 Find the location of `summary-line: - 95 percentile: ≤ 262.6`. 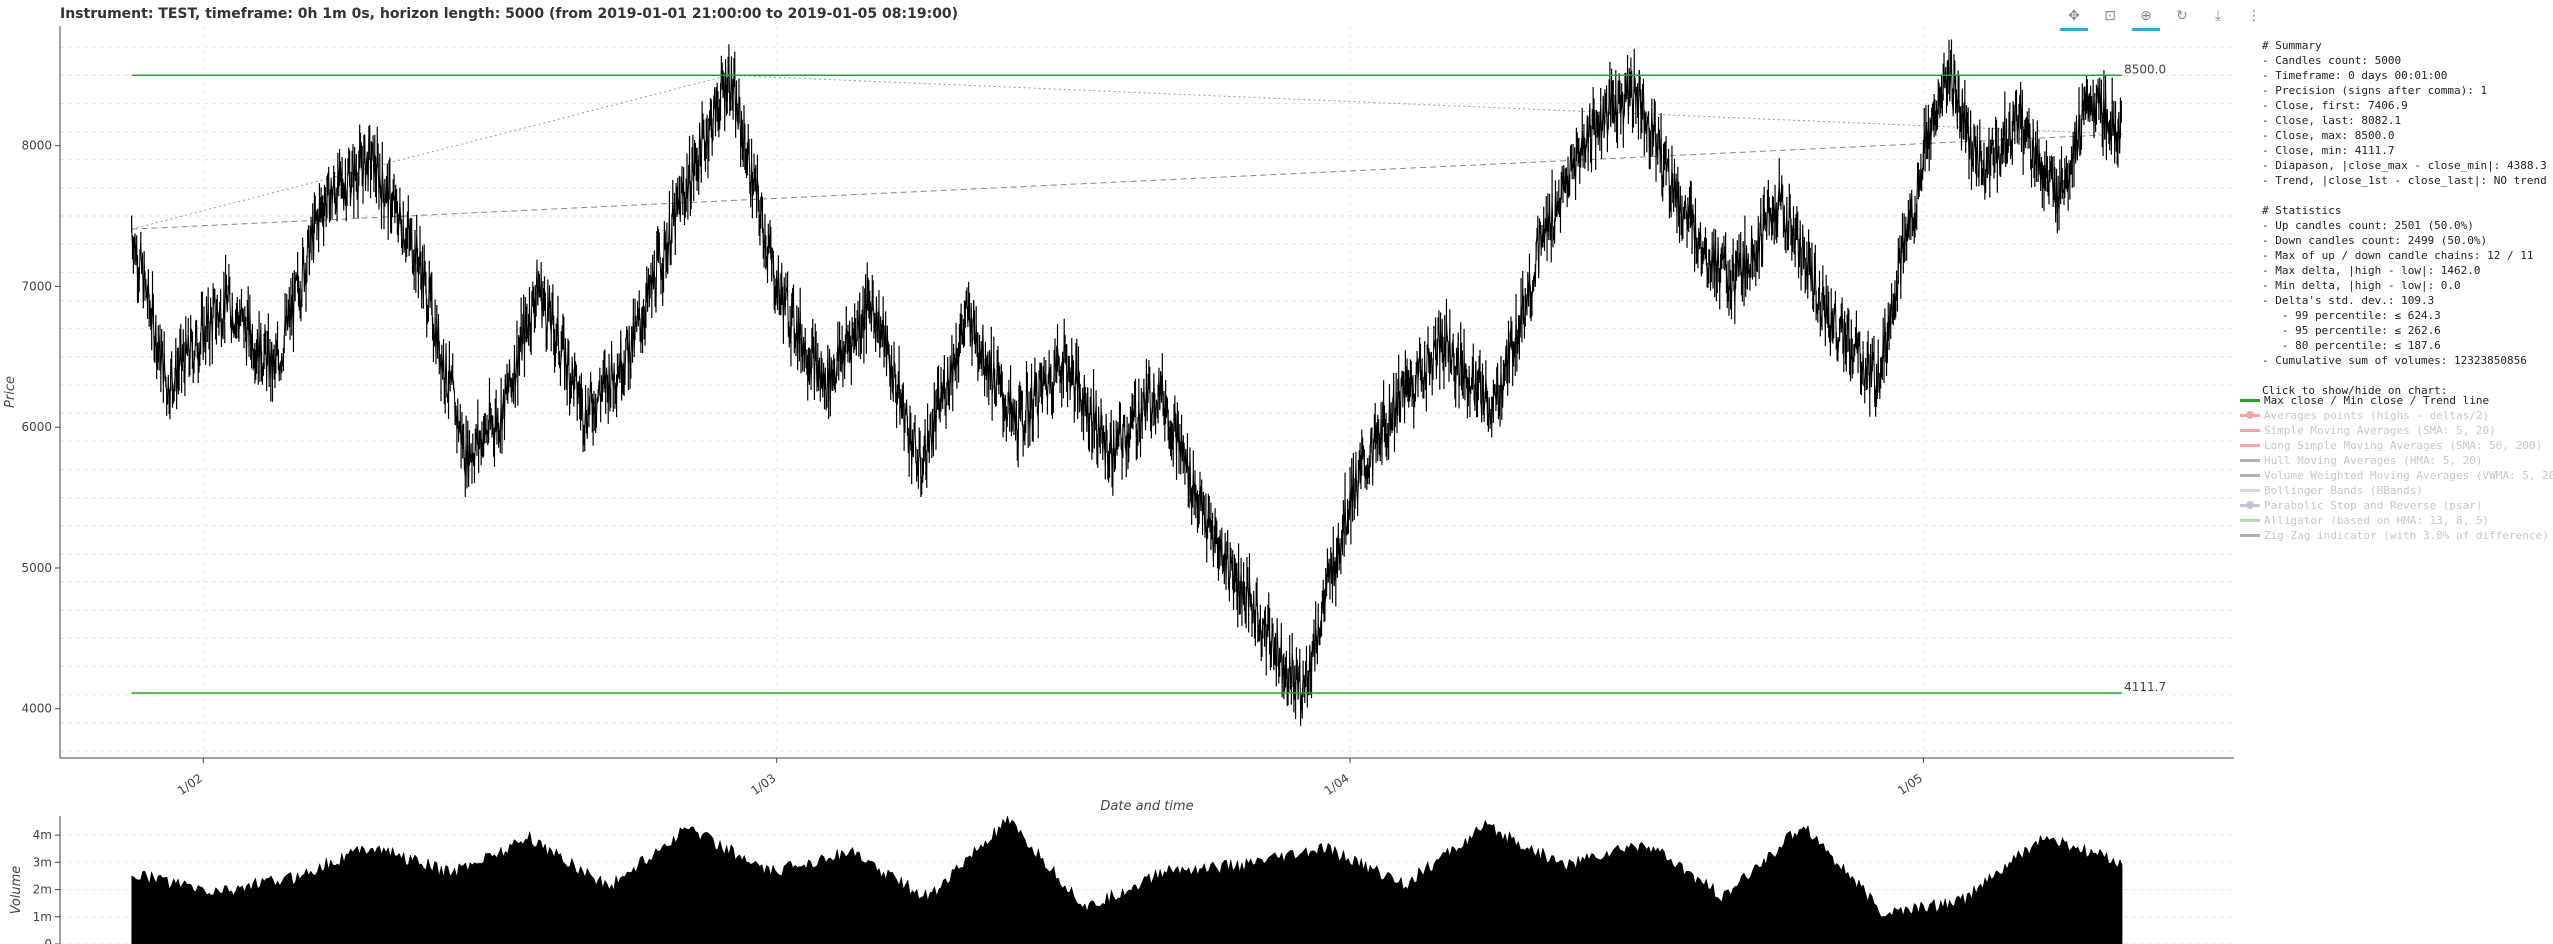

summary-line: - 95 percentile: ≤ 262.6 is located at coordinates (2351, 330).